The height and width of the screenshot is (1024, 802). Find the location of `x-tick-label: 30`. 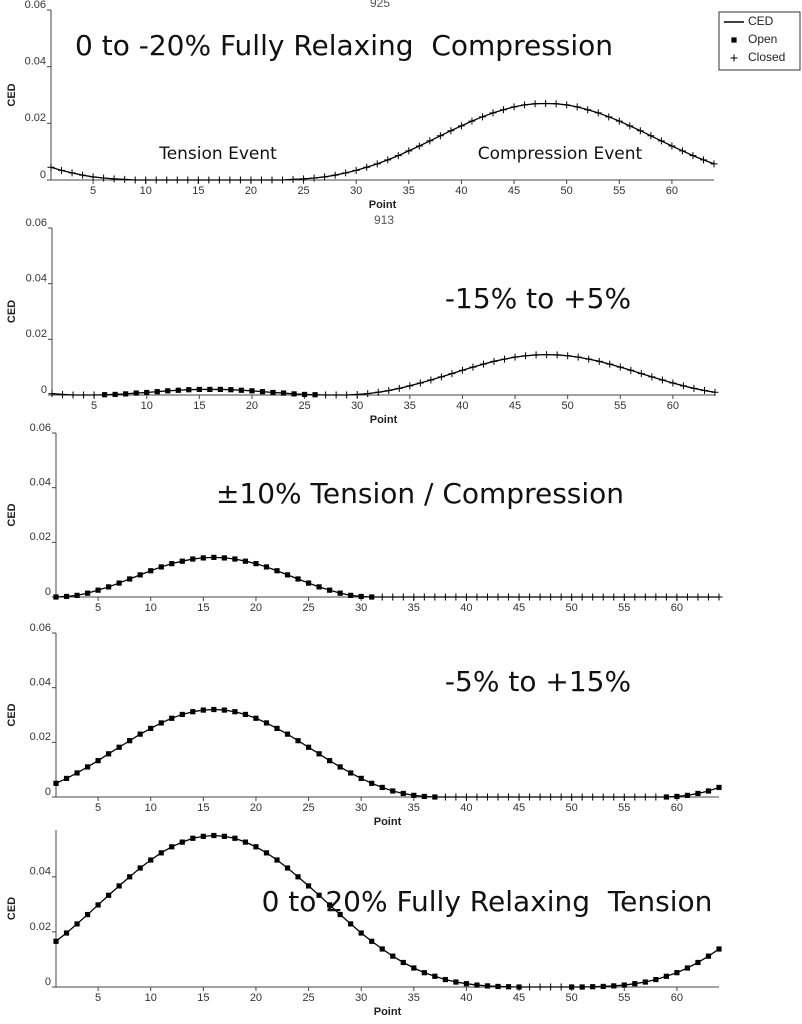

x-tick-label: 30 is located at coordinates (357, 406).